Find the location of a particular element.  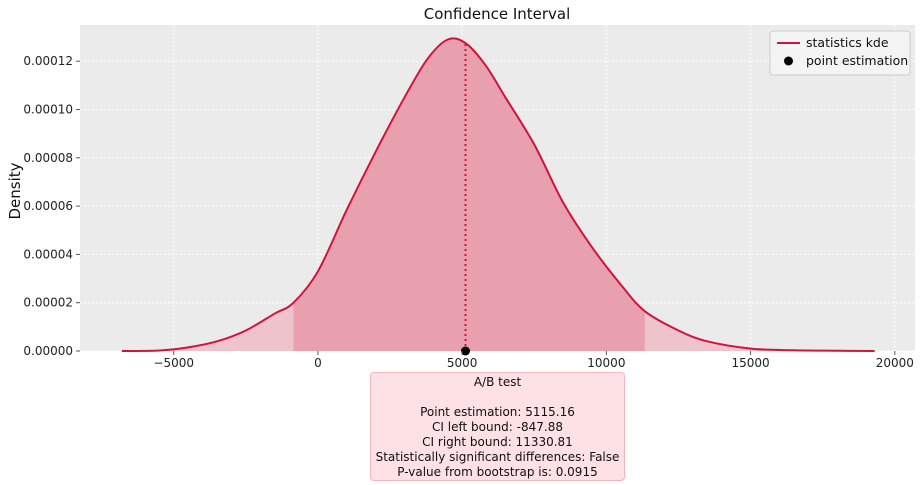

x-tick-label: −5000 is located at coordinates (173, 363).